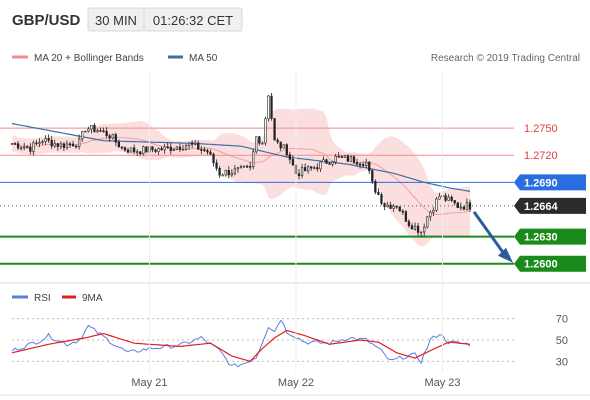 The width and height of the screenshot is (590, 400). I want to click on price-level-labels: 1.2750 1.2720 1.2690 1.2664 1.2630 1.2600, so click(550, 197).